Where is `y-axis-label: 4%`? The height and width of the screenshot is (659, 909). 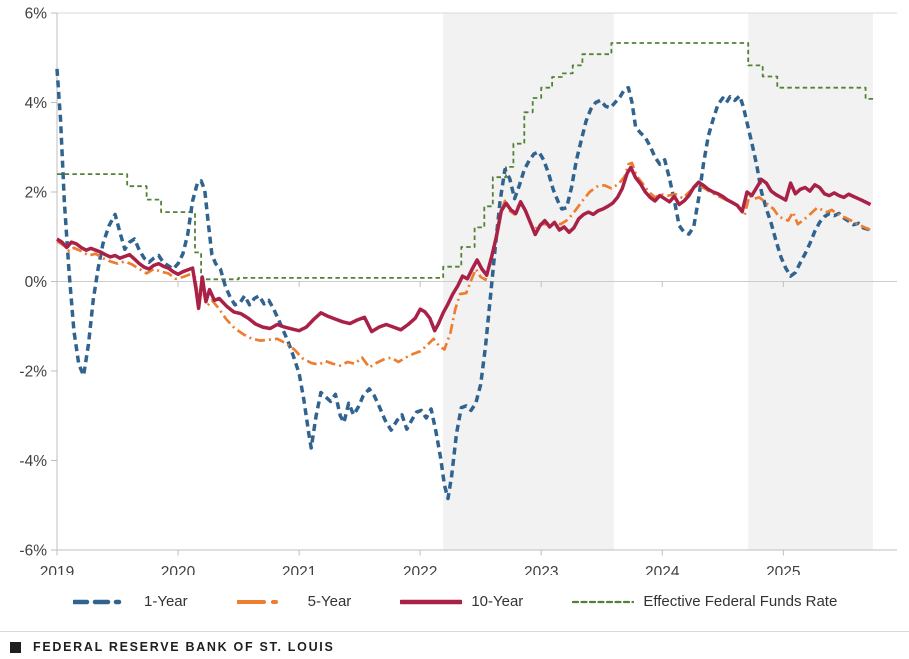 y-axis-label: 4% is located at coordinates (36, 103).